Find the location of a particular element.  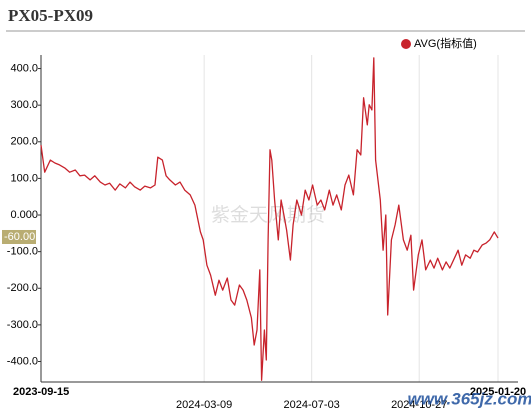

x-tick-label: 2024-07-03 is located at coordinates (312, 405).